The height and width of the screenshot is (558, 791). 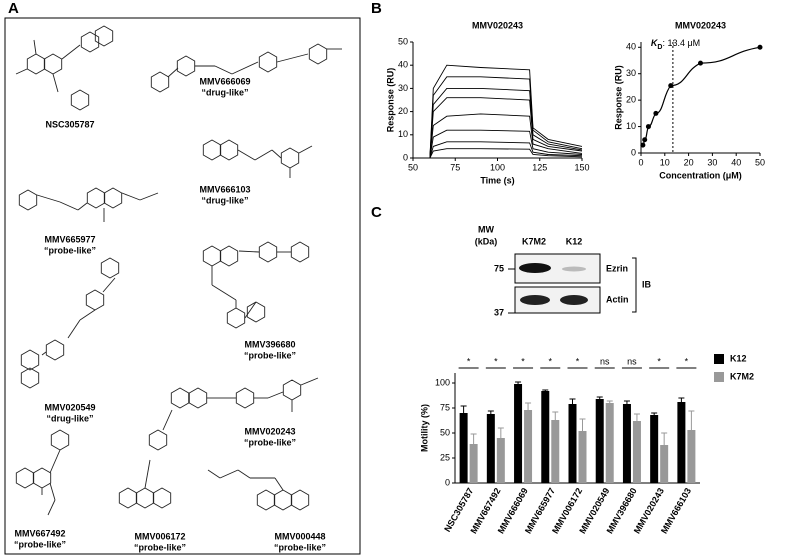 What do you see at coordinates (403, 111) in the screenshot?
I see `y-tick-label: 20` at bounding box center [403, 111].